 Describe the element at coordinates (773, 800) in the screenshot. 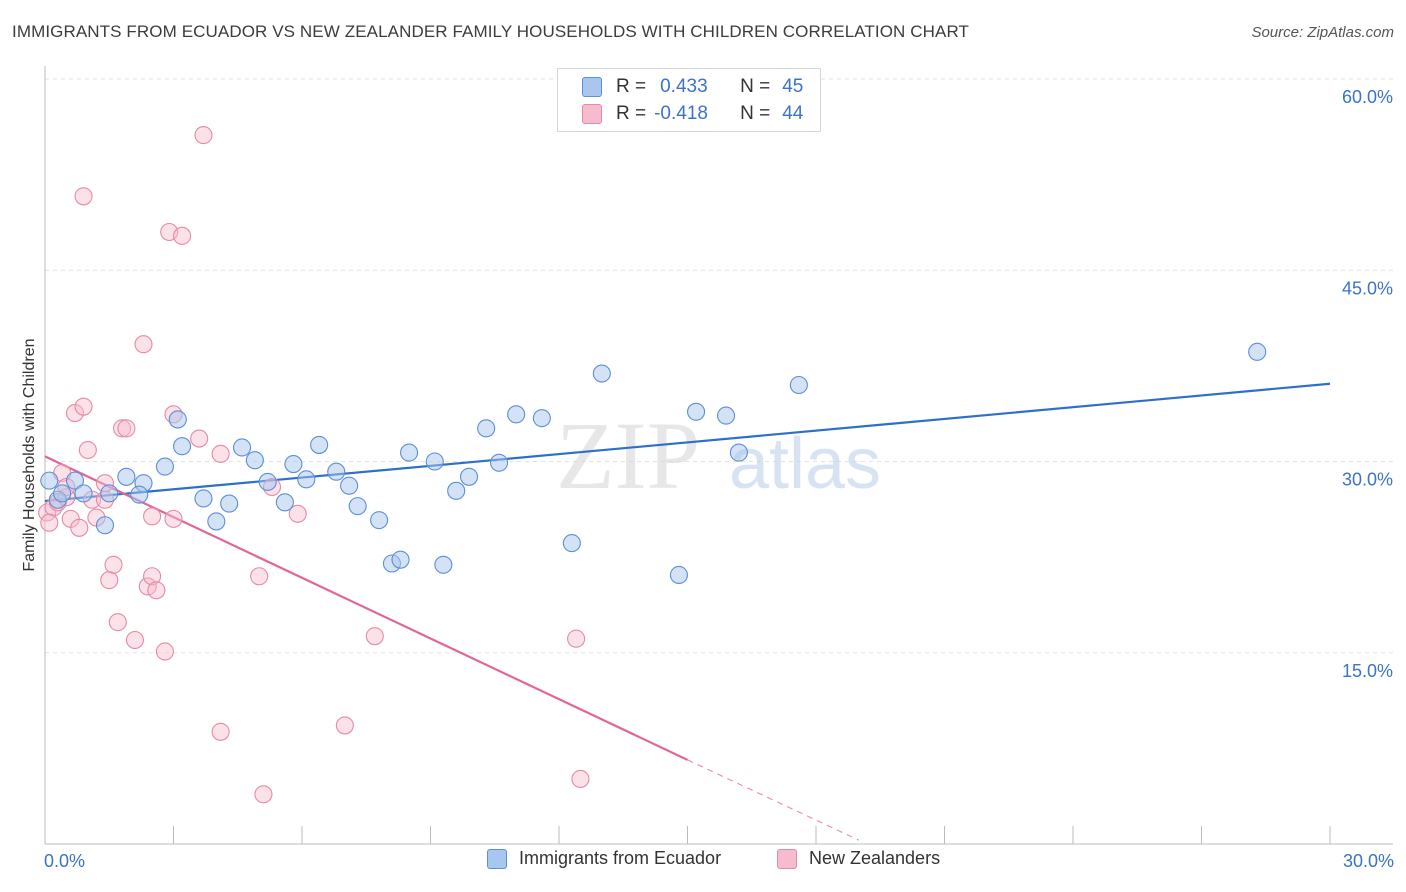

I see `trend-line-newzealanders-extension` at that location.